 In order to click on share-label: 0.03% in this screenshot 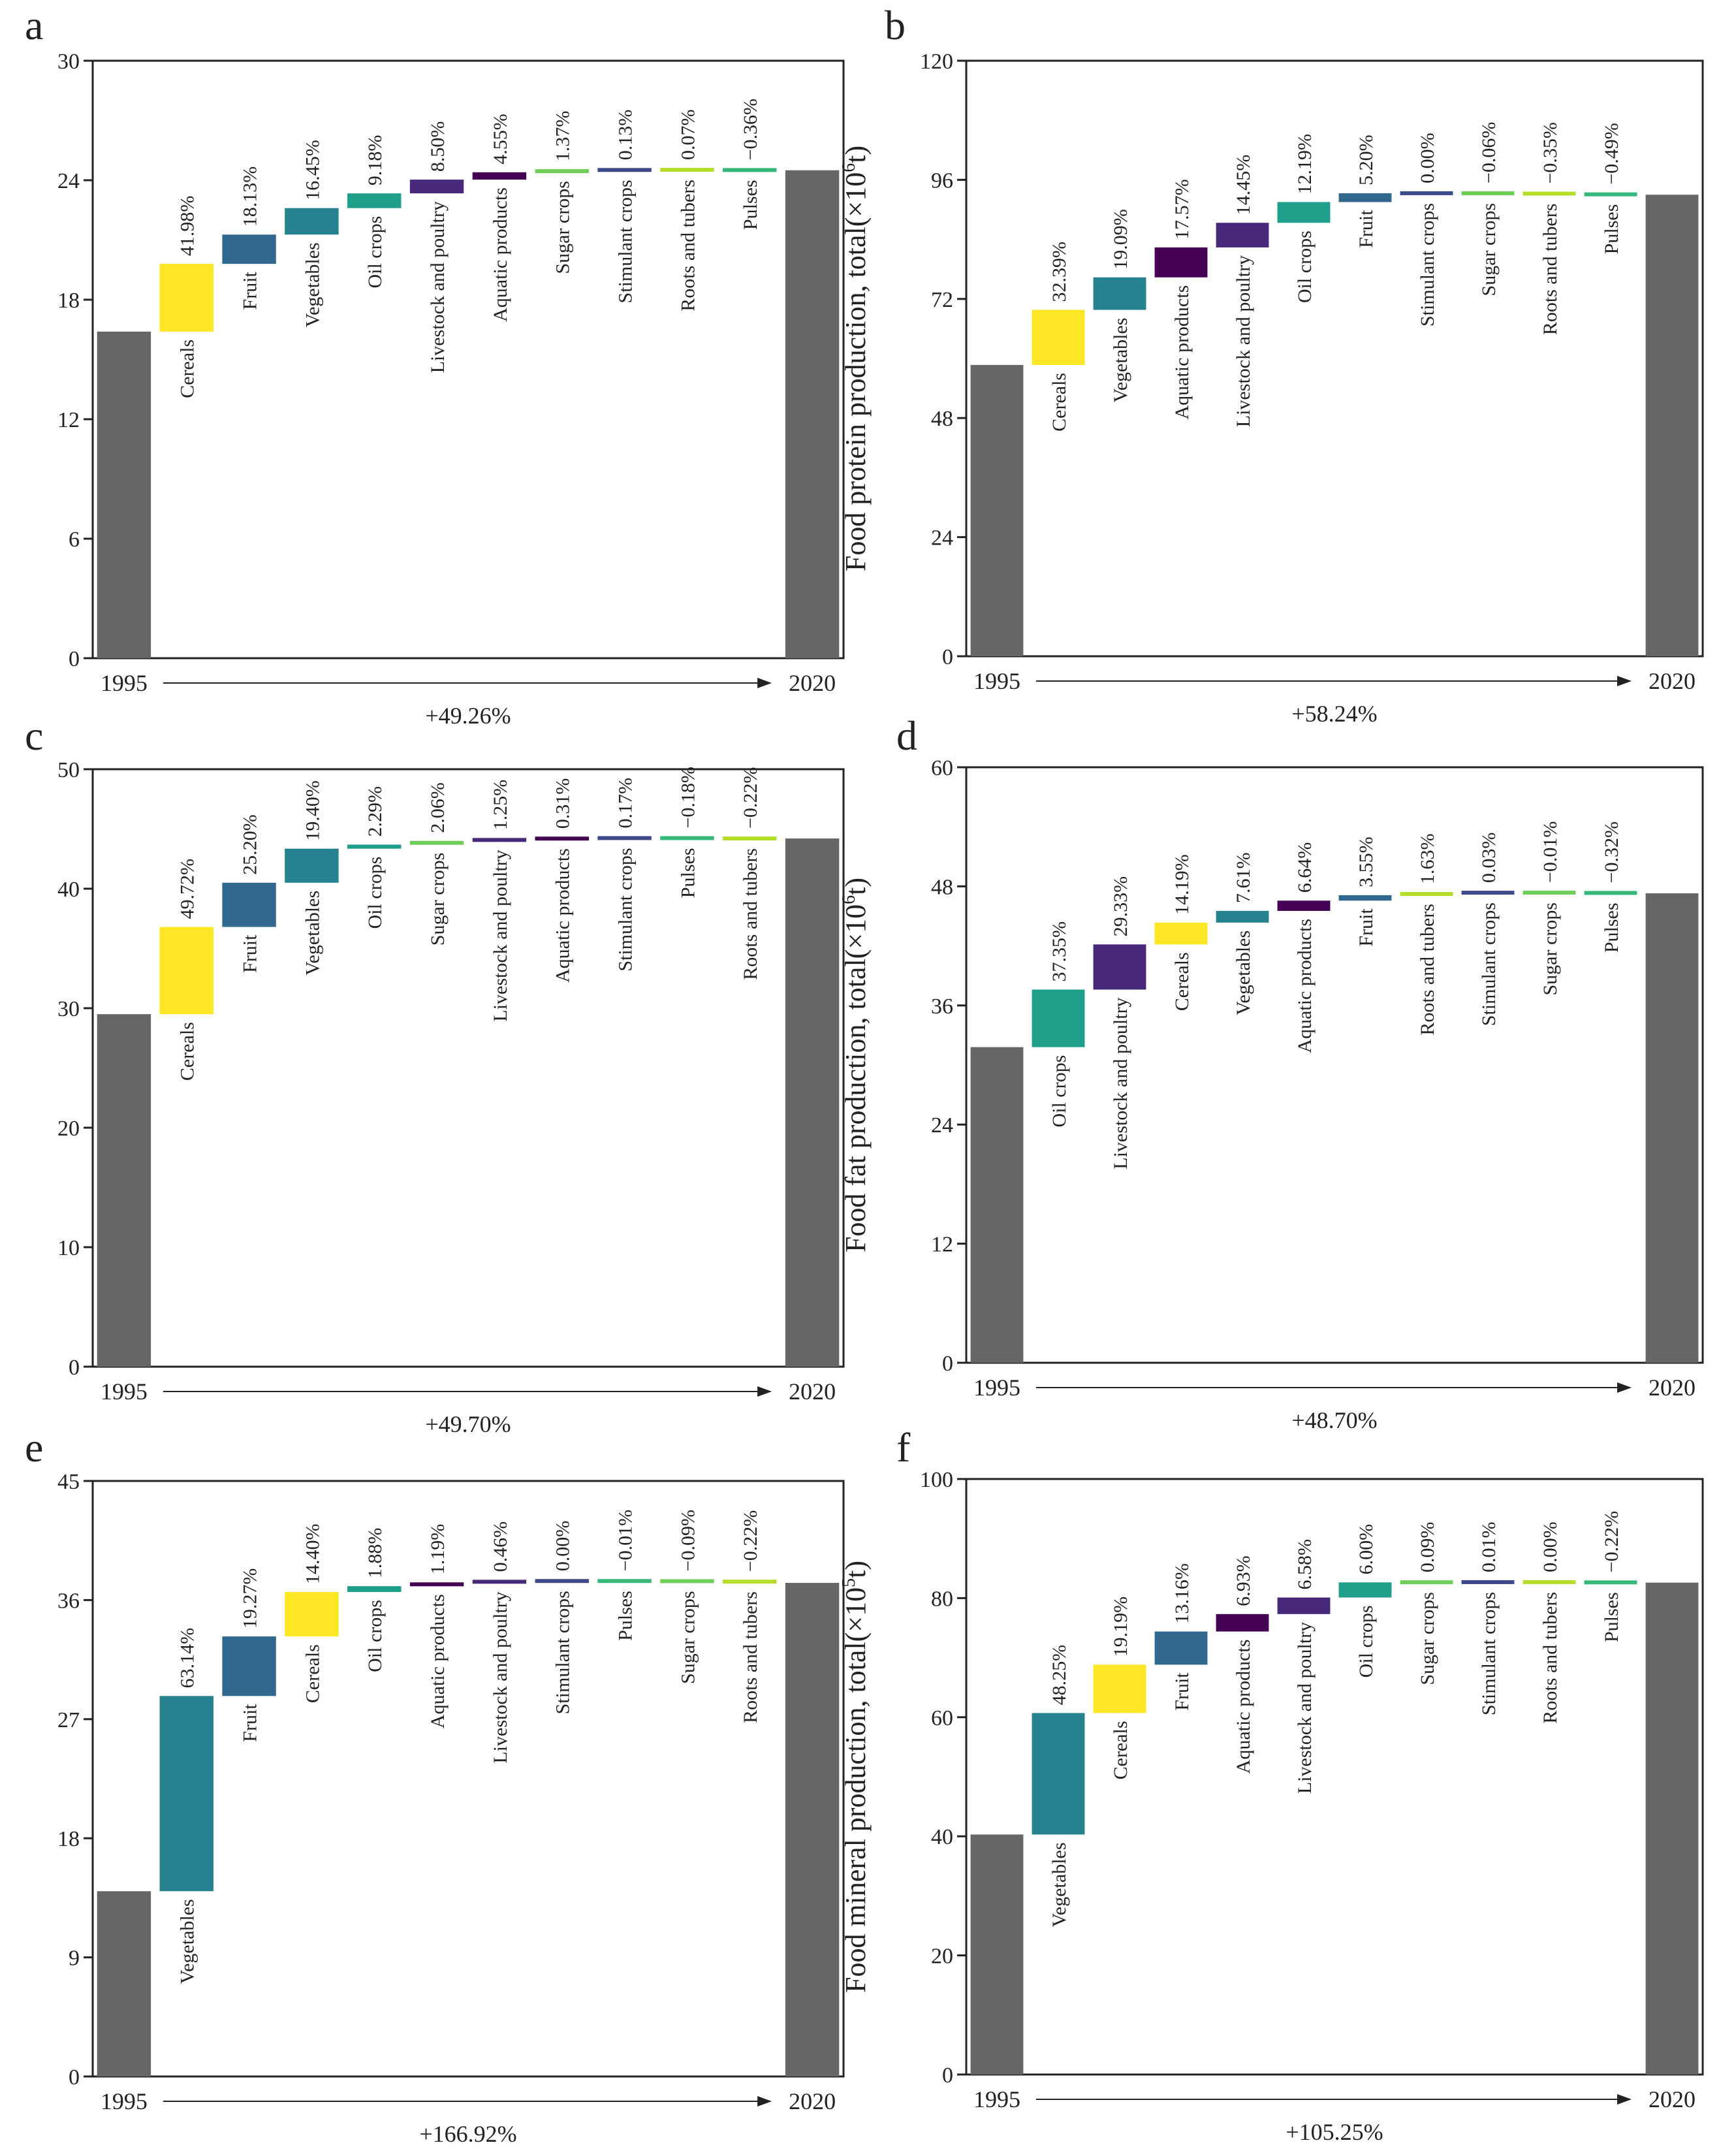, I will do `click(1489, 858)`.